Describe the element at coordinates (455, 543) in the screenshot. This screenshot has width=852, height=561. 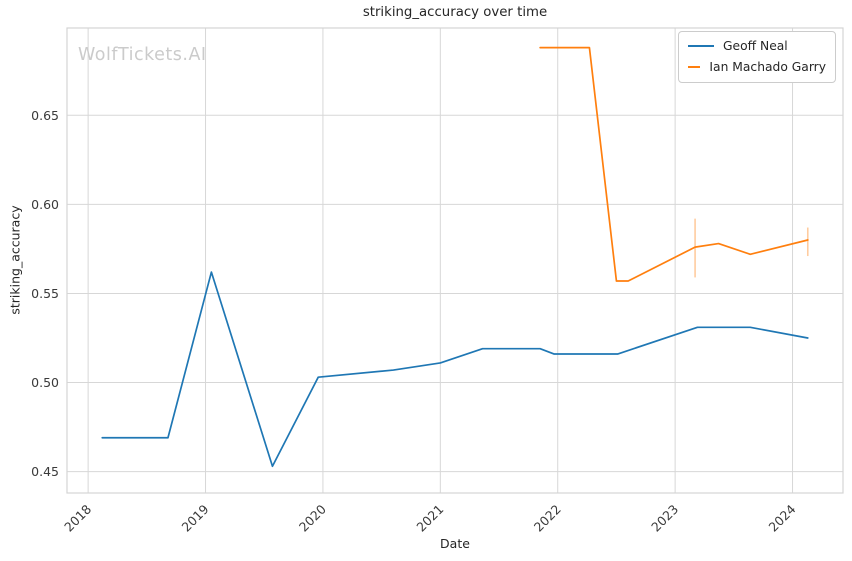
I see `x-axis-label: Date` at that location.